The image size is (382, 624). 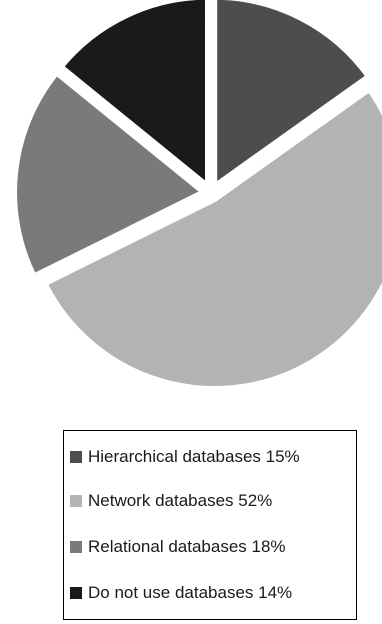 I want to click on legend-swatch-relational, so click(x=76, y=547).